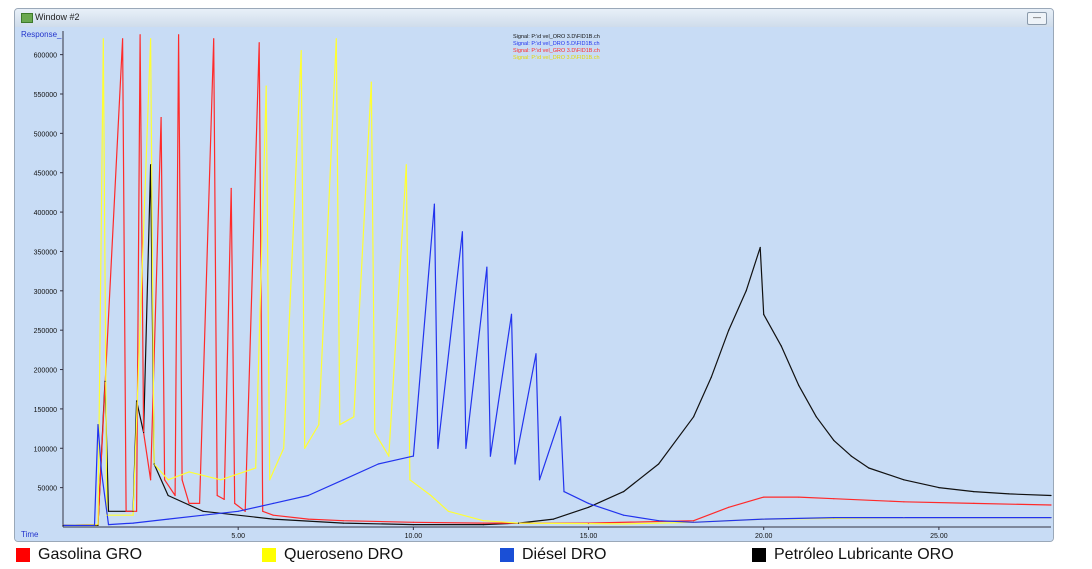  Describe the element at coordinates (48, 489) in the screenshot. I see `y-tick-label: 50000` at that location.